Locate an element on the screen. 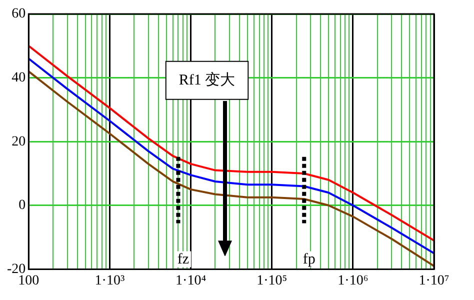 This screenshot has width=474, height=300. y-tick-label: 0 is located at coordinates (22, 206).